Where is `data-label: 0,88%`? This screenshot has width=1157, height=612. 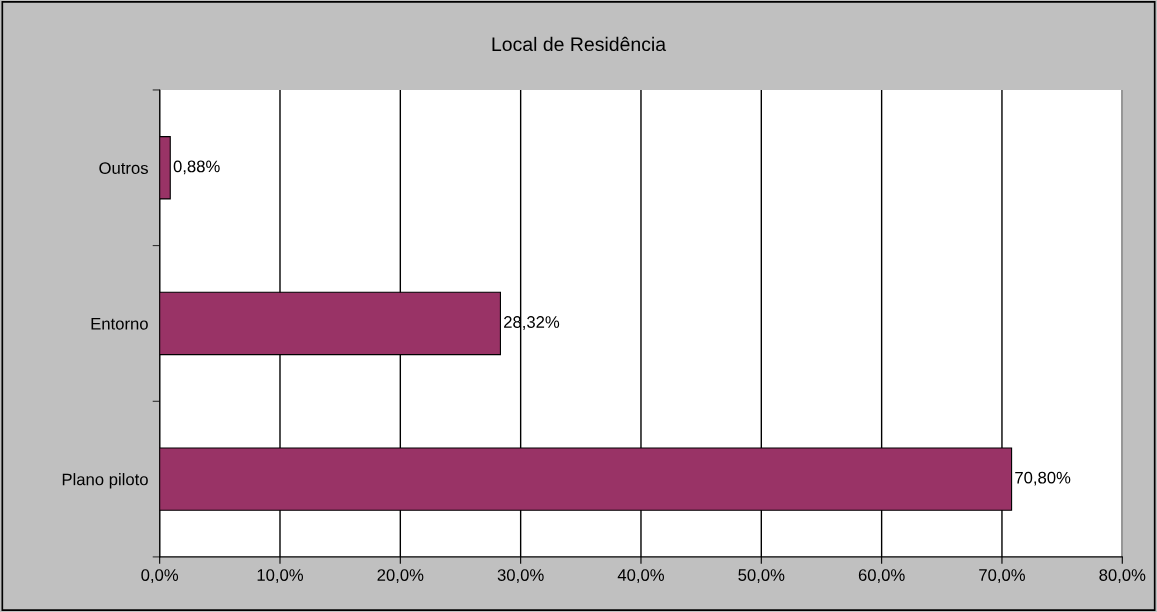
data-label: 0,88% is located at coordinates (196, 167).